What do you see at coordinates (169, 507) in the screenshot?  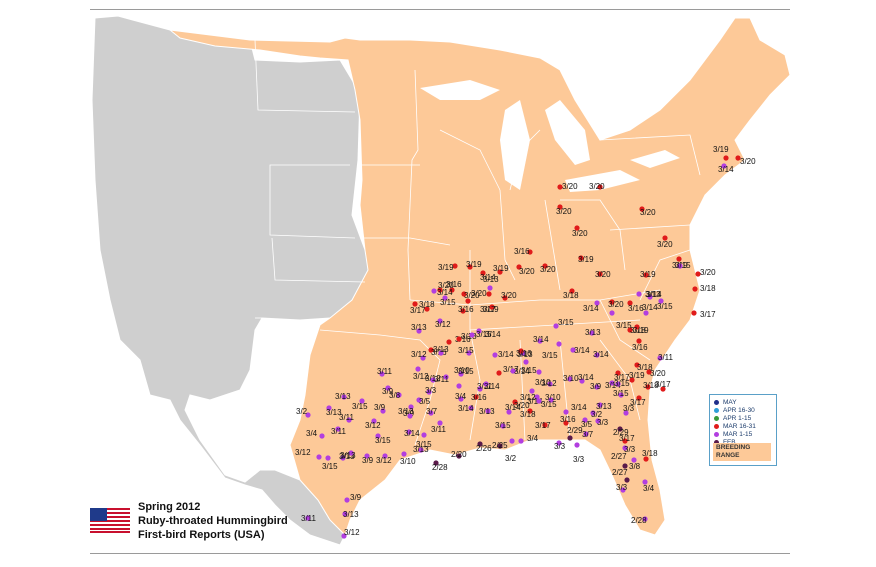 I see `title-line-1: Spring 2012` at bounding box center [169, 507].